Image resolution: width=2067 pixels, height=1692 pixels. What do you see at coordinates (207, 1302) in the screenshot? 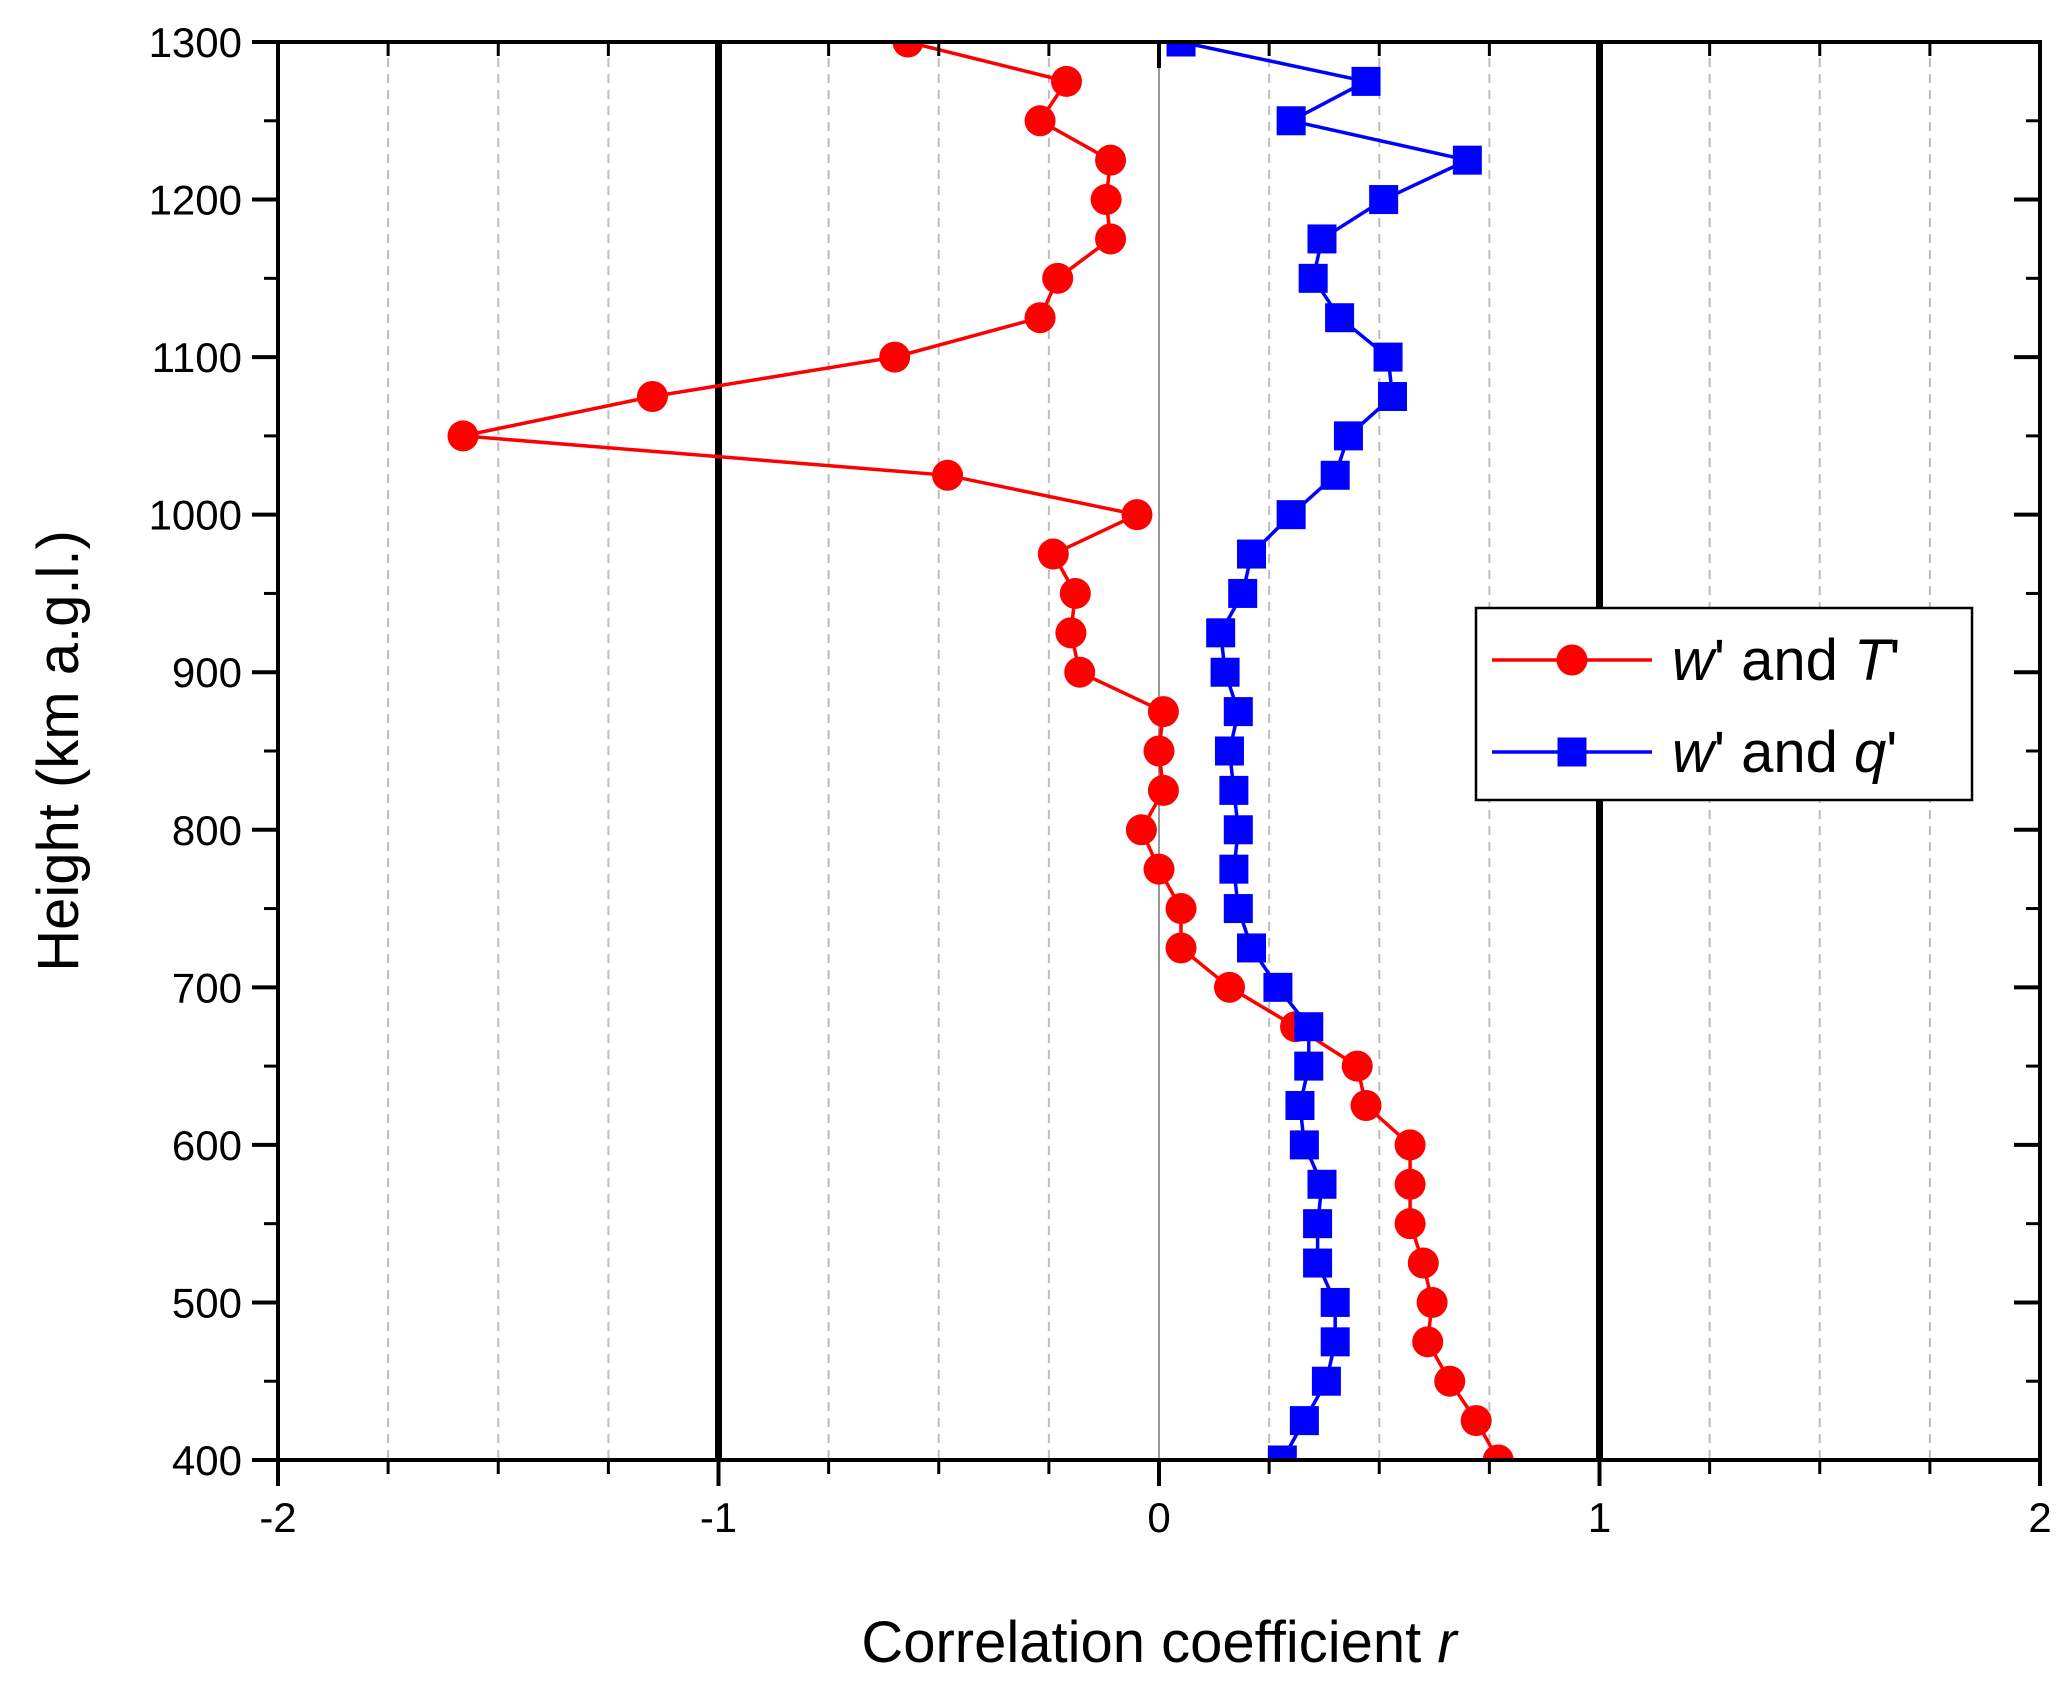
I see `y-tick-label: 500` at bounding box center [207, 1302].